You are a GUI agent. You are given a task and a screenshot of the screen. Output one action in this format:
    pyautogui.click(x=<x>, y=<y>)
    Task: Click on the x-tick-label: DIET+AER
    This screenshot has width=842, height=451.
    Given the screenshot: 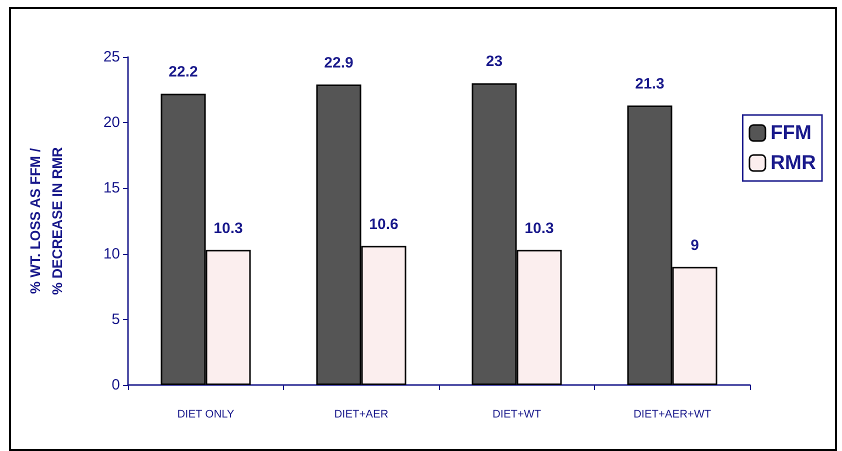 What is the action you would take?
    pyautogui.click(x=361, y=414)
    